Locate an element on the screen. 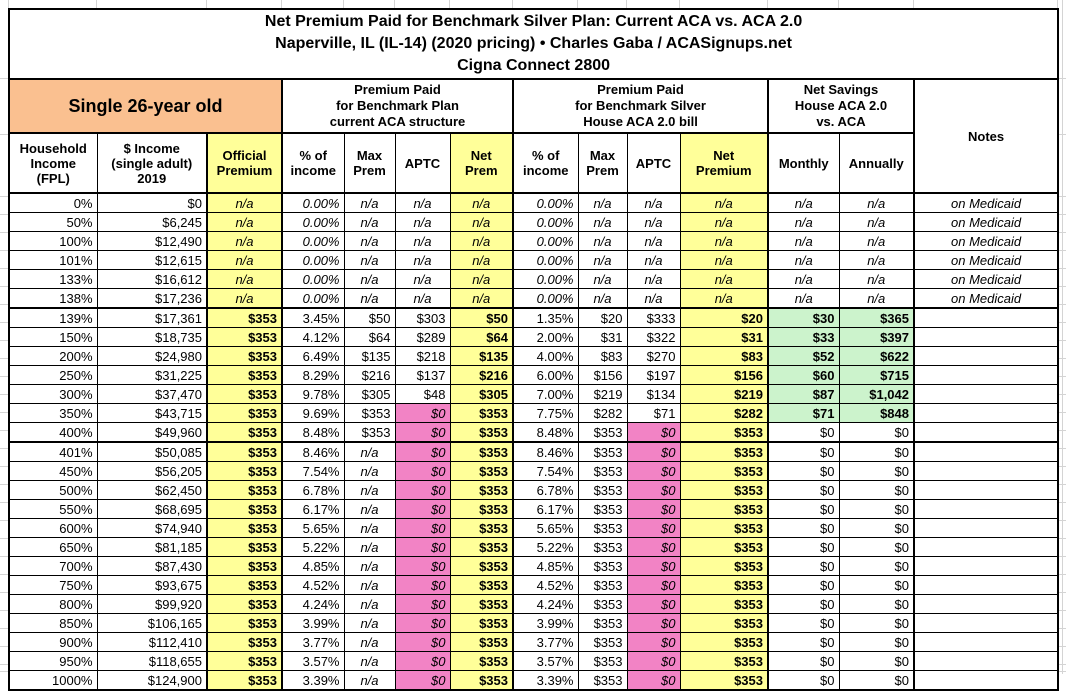 The width and height of the screenshot is (1066, 691). column-header-max-prem-aca20: Max Prem is located at coordinates (602, 163).